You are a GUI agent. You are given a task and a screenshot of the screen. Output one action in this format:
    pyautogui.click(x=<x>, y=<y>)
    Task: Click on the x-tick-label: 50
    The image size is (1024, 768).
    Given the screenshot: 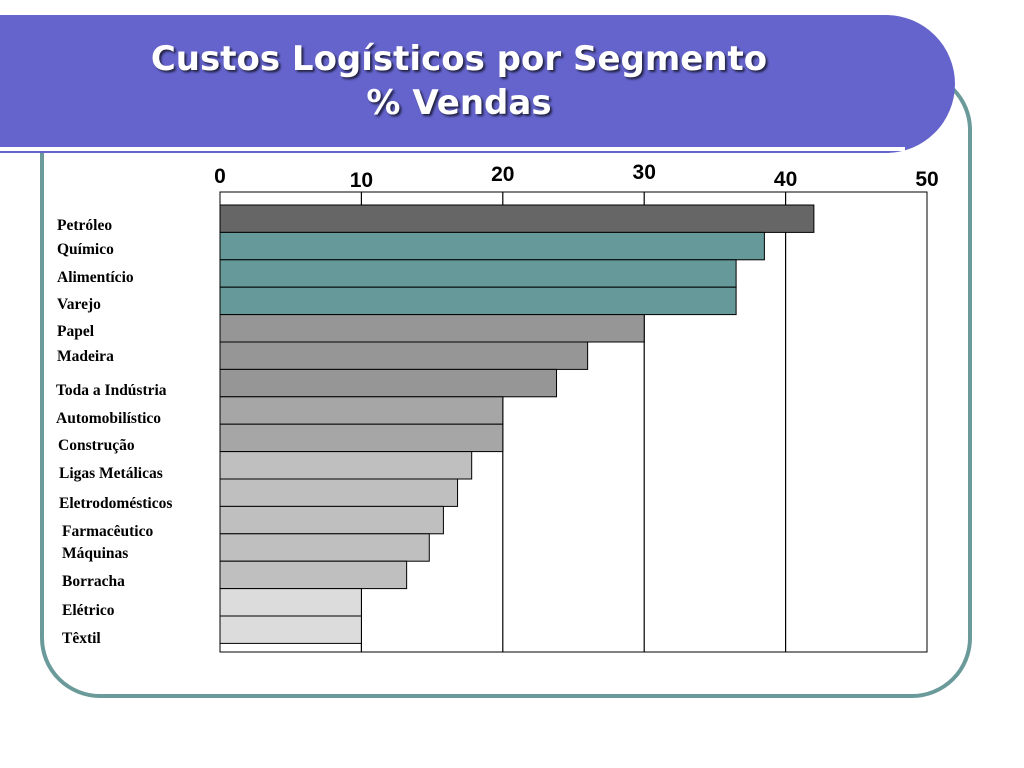 What is the action you would take?
    pyautogui.click(x=926, y=179)
    